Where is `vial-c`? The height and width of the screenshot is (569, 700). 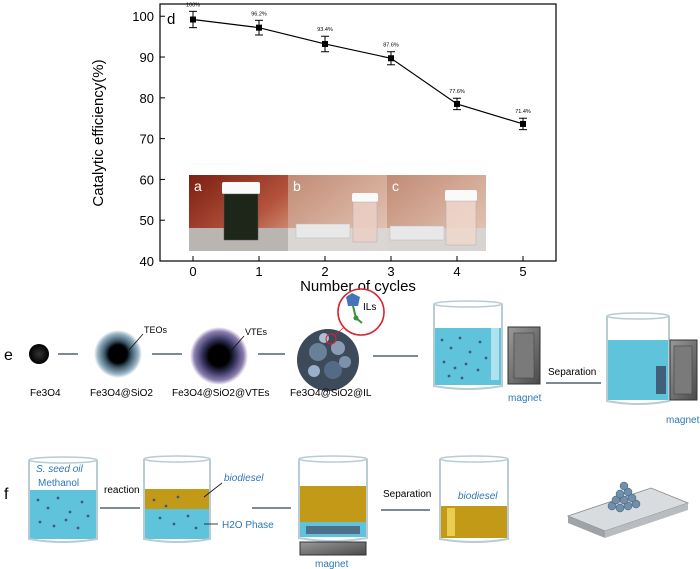
vial-c is located at coordinates (461, 223).